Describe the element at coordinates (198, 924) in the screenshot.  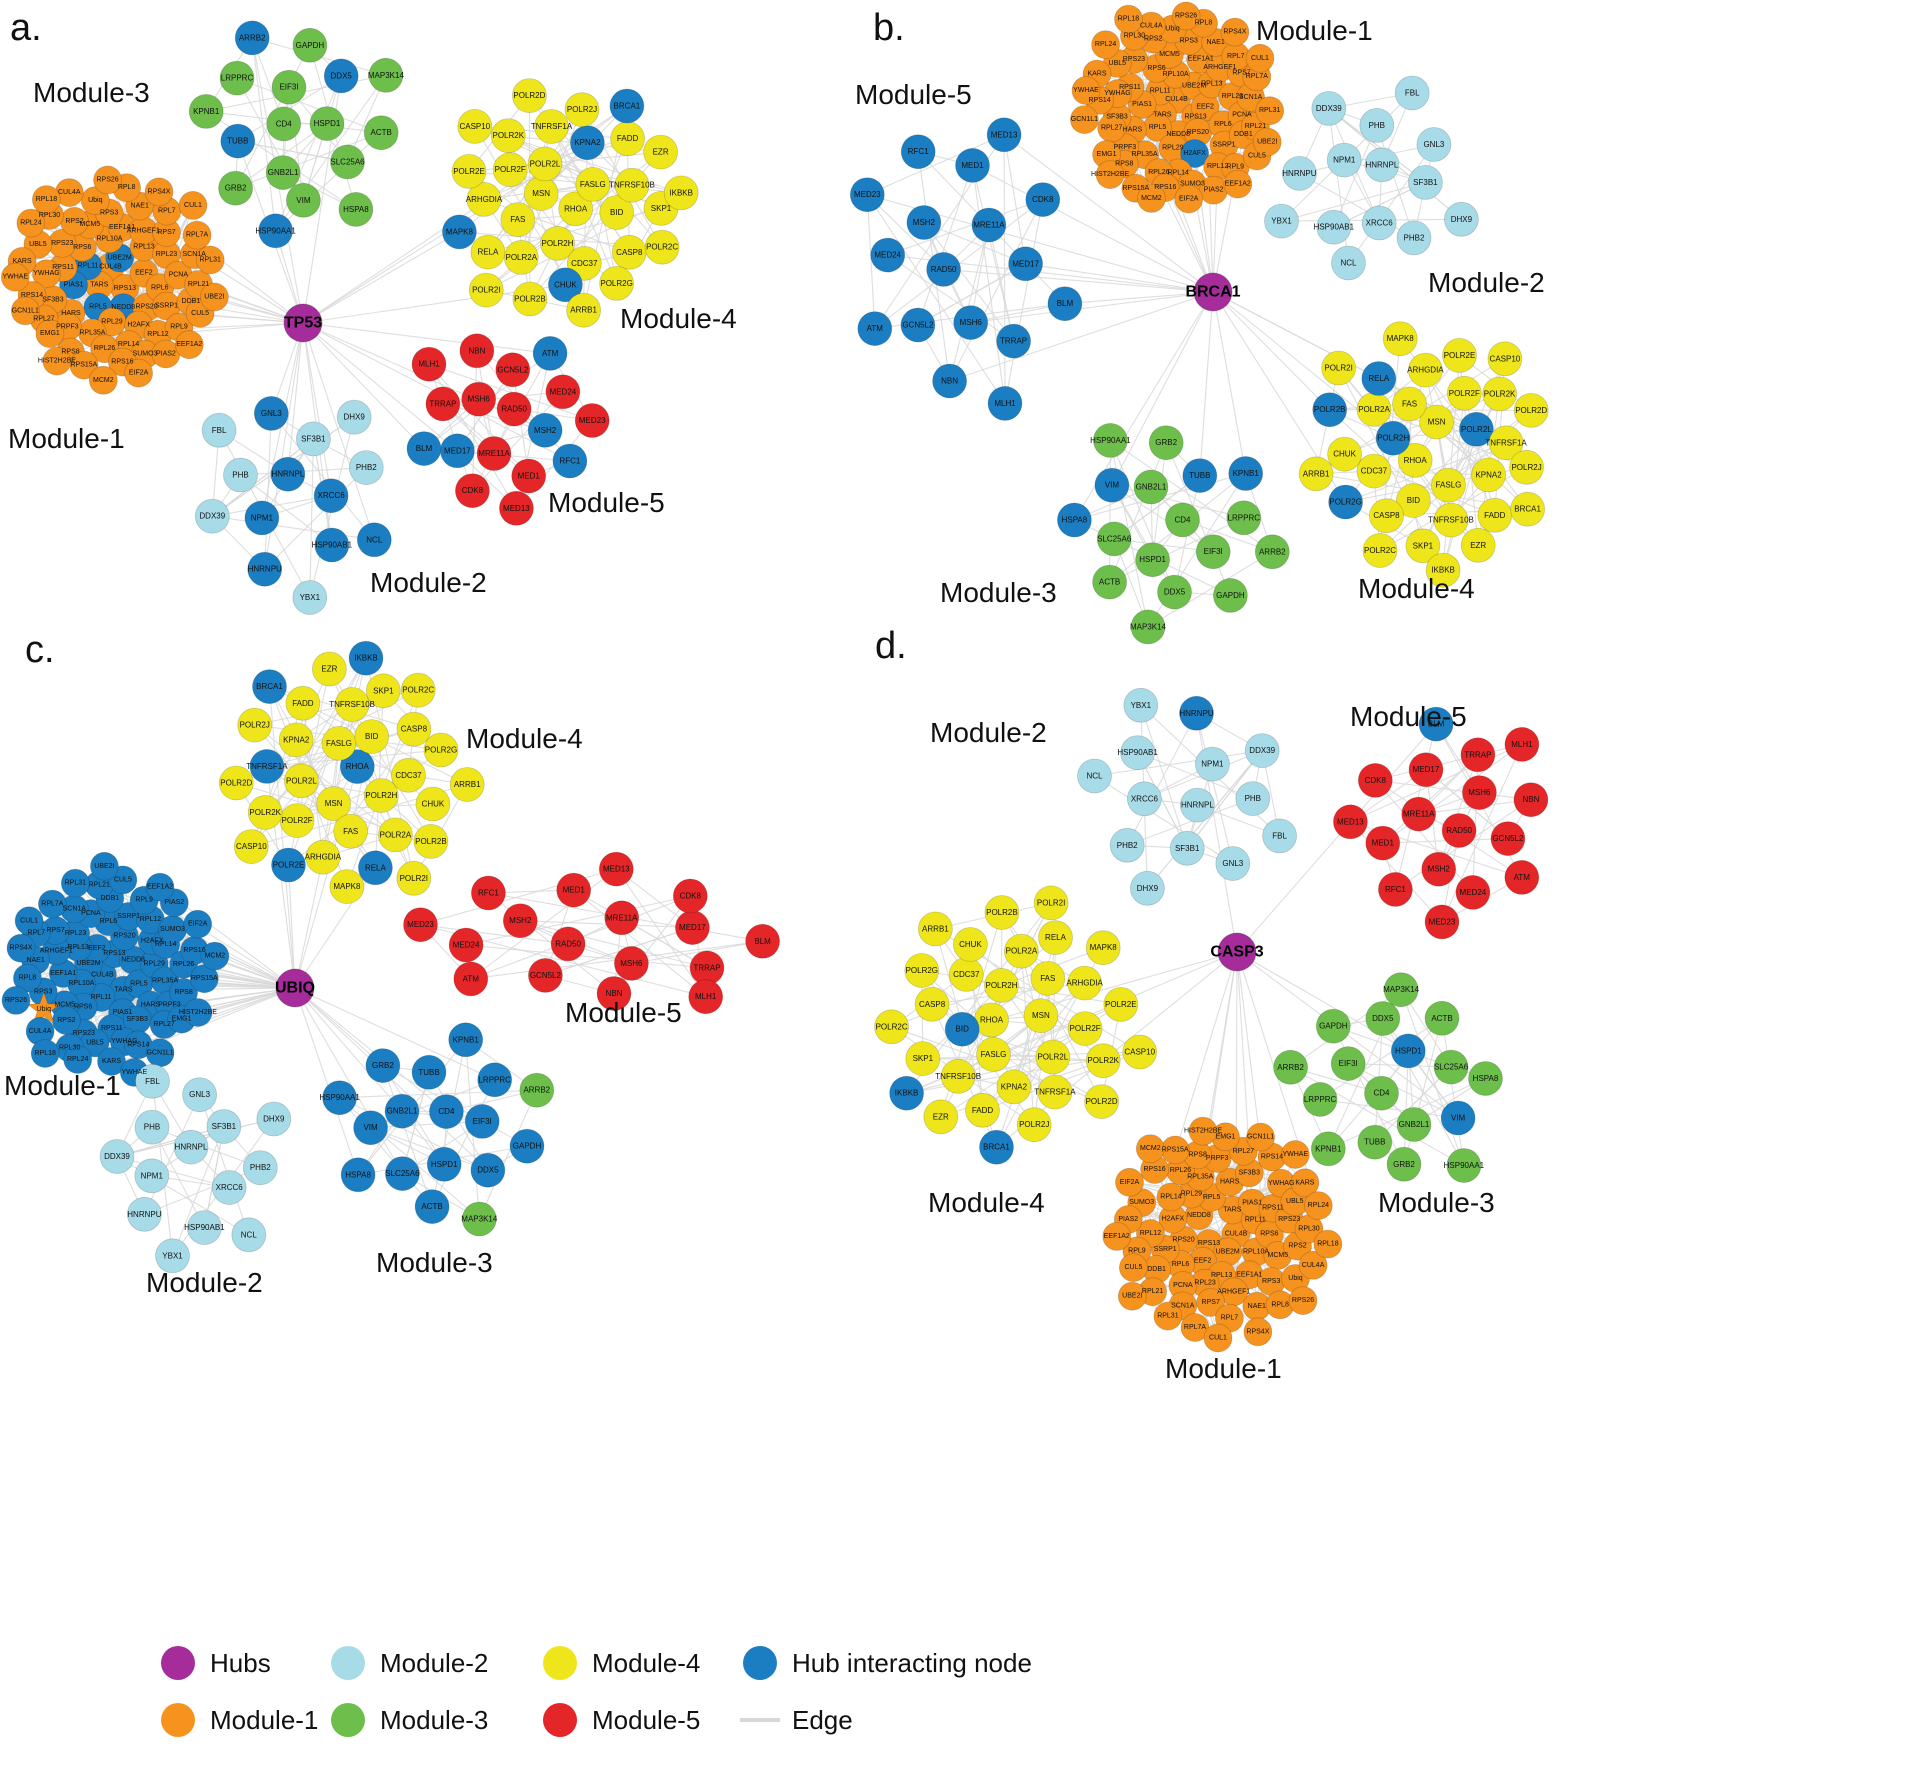
I see `node-EIF2A` at that location.